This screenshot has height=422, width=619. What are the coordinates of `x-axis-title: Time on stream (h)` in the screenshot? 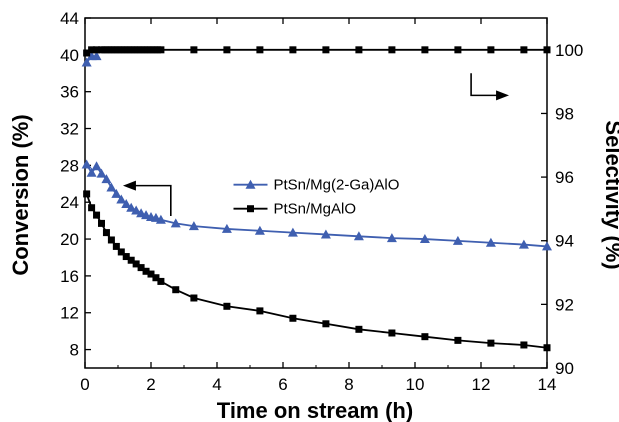 It's located at (315, 410).